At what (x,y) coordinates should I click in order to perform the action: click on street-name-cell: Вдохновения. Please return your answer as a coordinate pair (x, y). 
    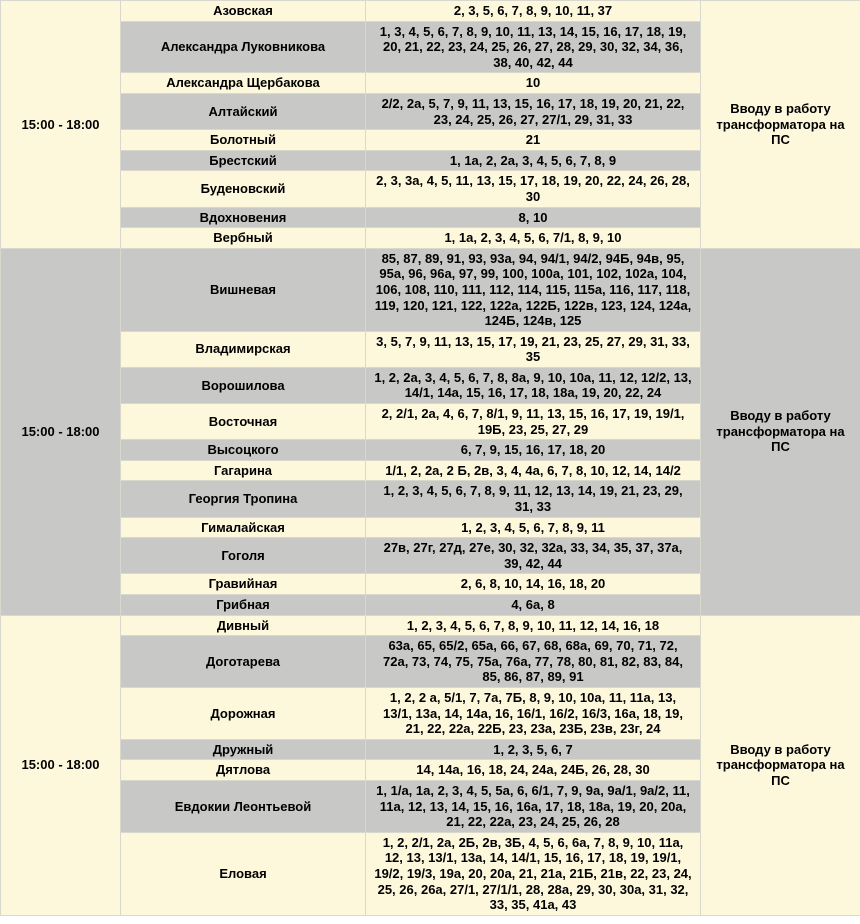
    Looking at the image, I should click on (243, 217).